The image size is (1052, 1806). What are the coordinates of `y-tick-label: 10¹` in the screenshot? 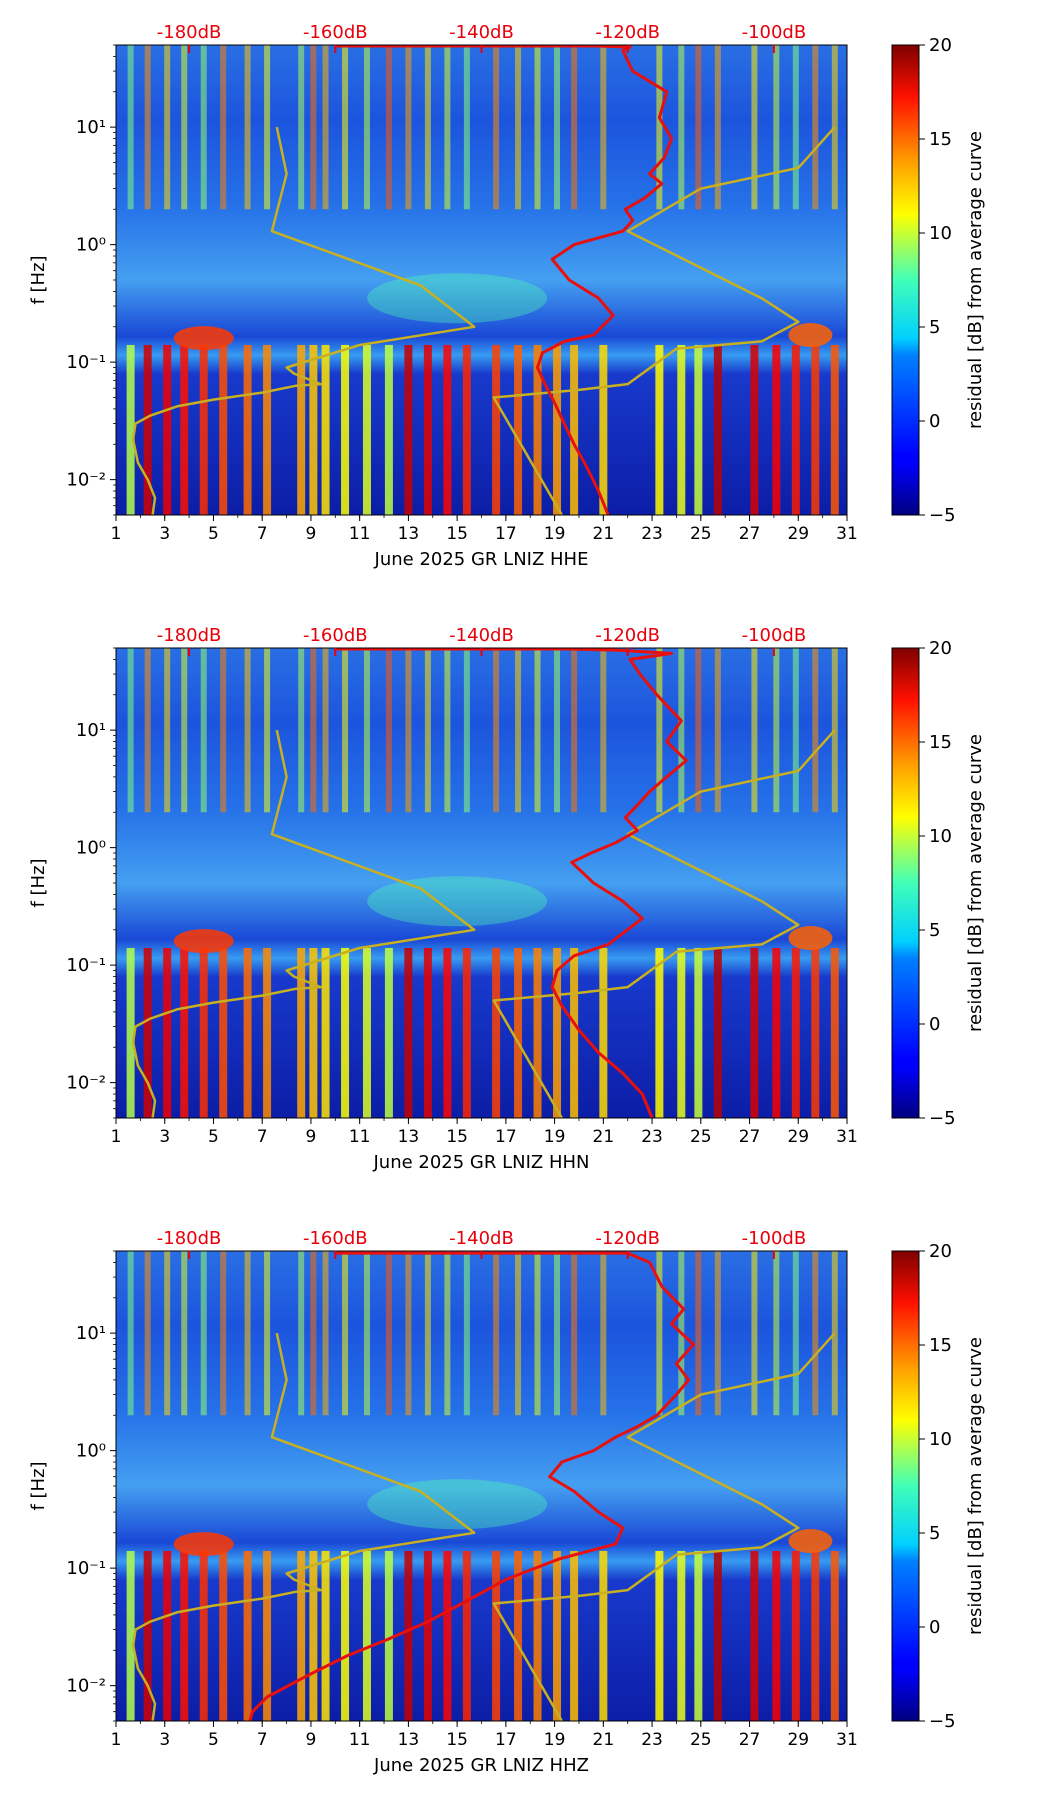 It's located at (91, 127).